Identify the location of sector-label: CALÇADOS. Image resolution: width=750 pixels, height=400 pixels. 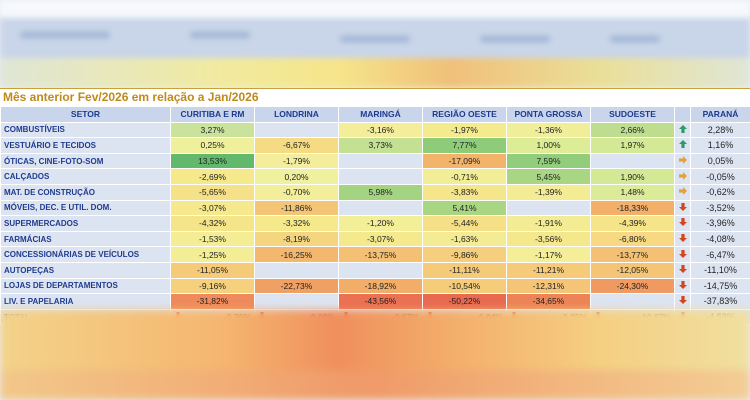
(85, 176).